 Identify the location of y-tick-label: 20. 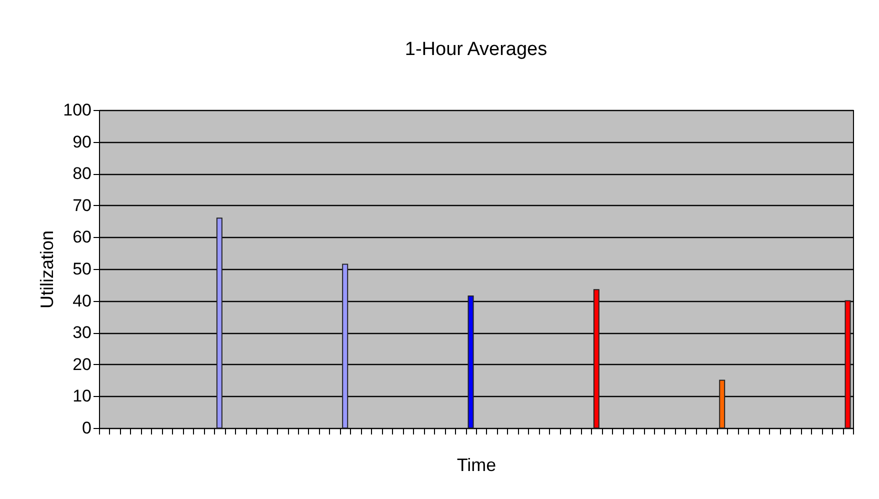
(82, 364).